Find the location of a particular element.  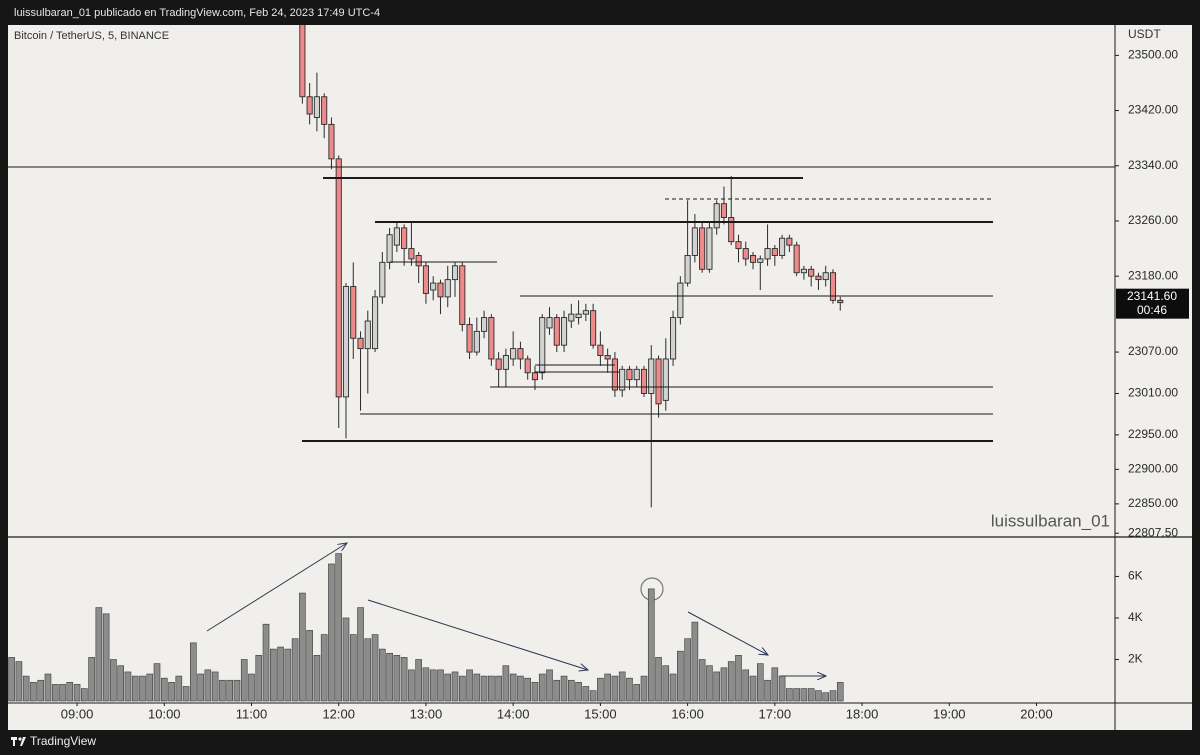

last-price-label: 23141.60 is located at coordinates (1152, 296).